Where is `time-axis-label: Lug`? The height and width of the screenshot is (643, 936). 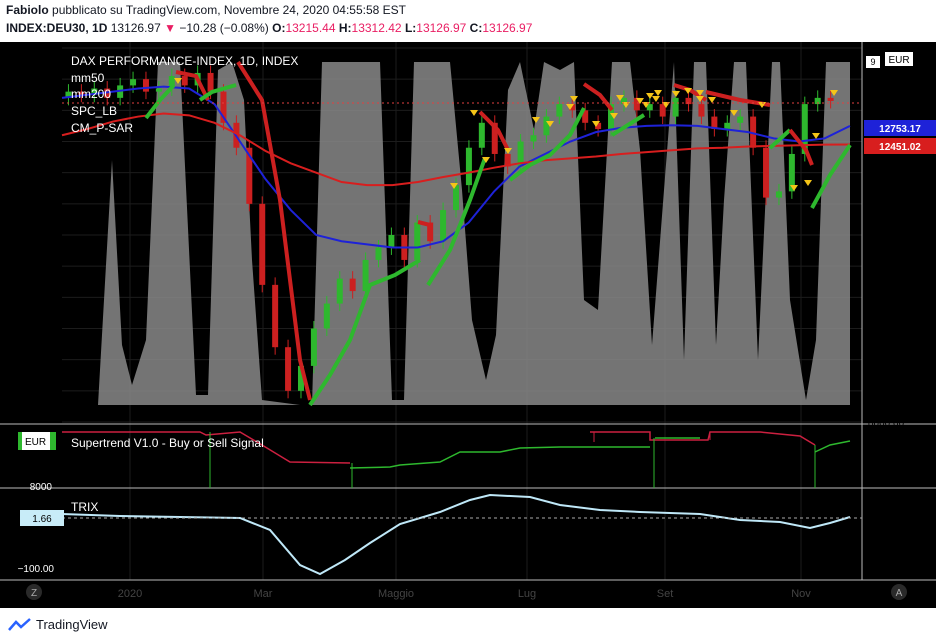
time-axis-label: Lug is located at coordinates (527, 594).